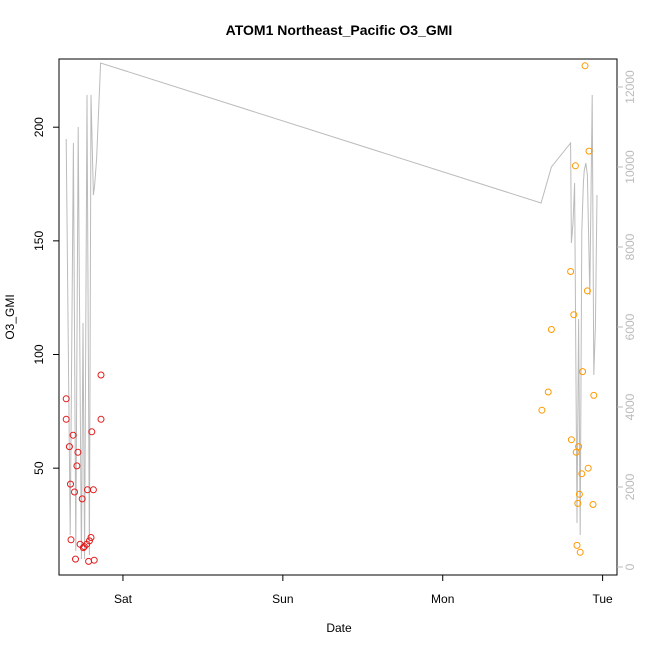 The width and height of the screenshot is (650, 650). What do you see at coordinates (339, 628) in the screenshot?
I see `x-axis-label: Date` at bounding box center [339, 628].